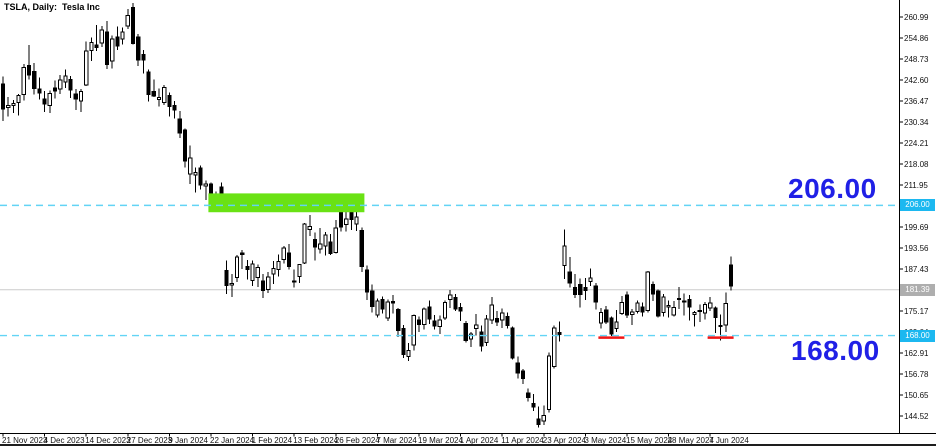 This screenshot has height=446, width=936. I want to click on time-axis-label: 3 May 2024, so click(605, 440).